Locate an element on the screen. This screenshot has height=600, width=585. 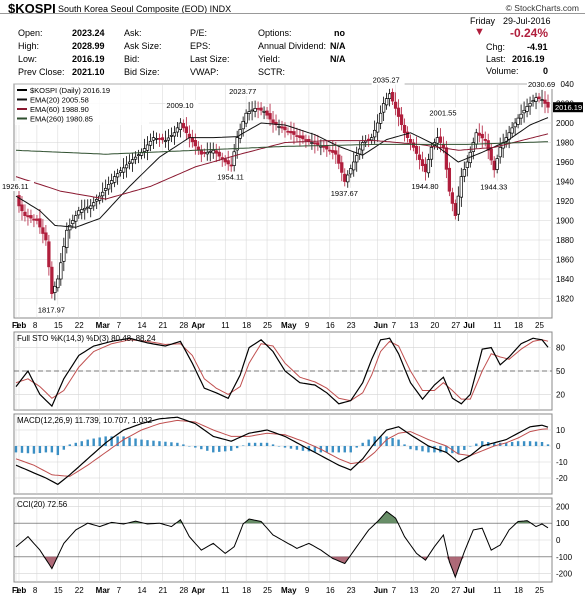
x-tick-label: Feb is located at coordinates (19, 590).